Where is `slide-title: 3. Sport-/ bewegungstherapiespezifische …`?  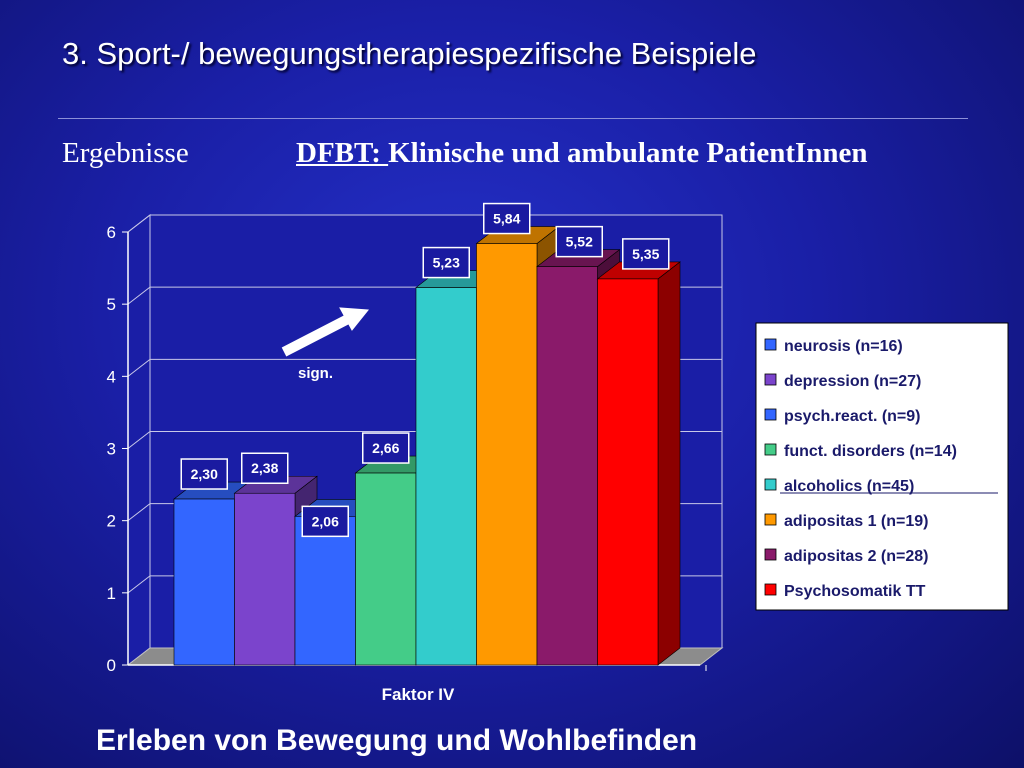
slide-title: 3. Sport-/ bewegungstherapiespezifische … is located at coordinates (409, 53).